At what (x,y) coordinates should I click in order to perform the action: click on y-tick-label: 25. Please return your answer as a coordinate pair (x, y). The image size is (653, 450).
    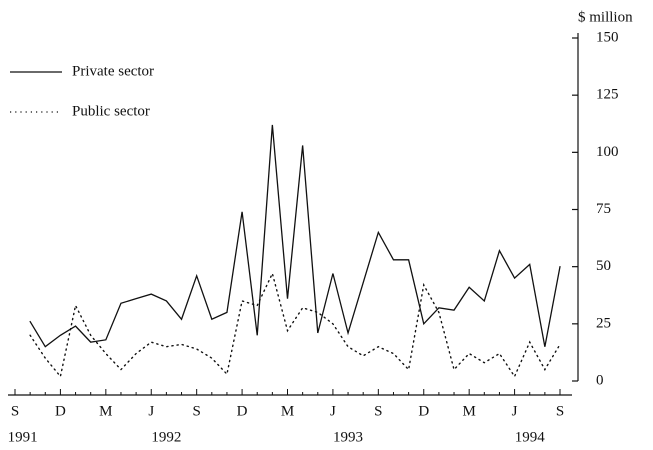
    Looking at the image, I should click on (603, 323).